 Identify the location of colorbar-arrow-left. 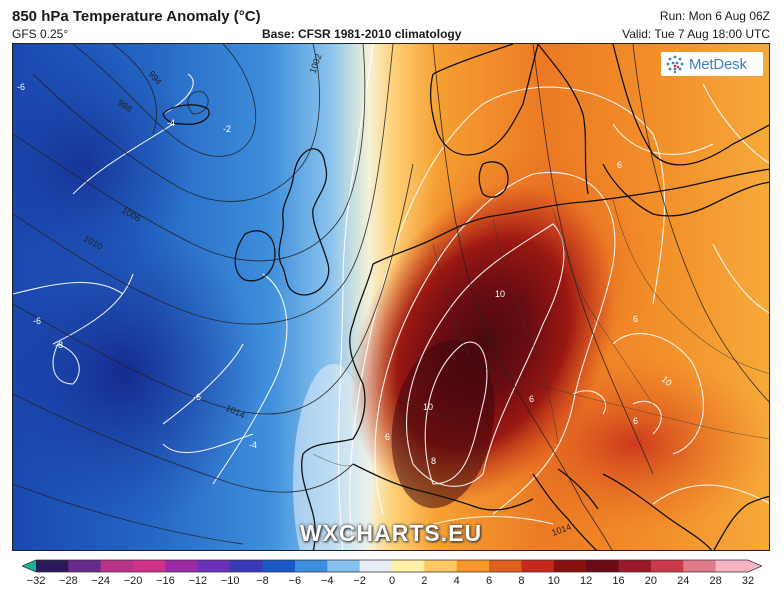
(29, 566).